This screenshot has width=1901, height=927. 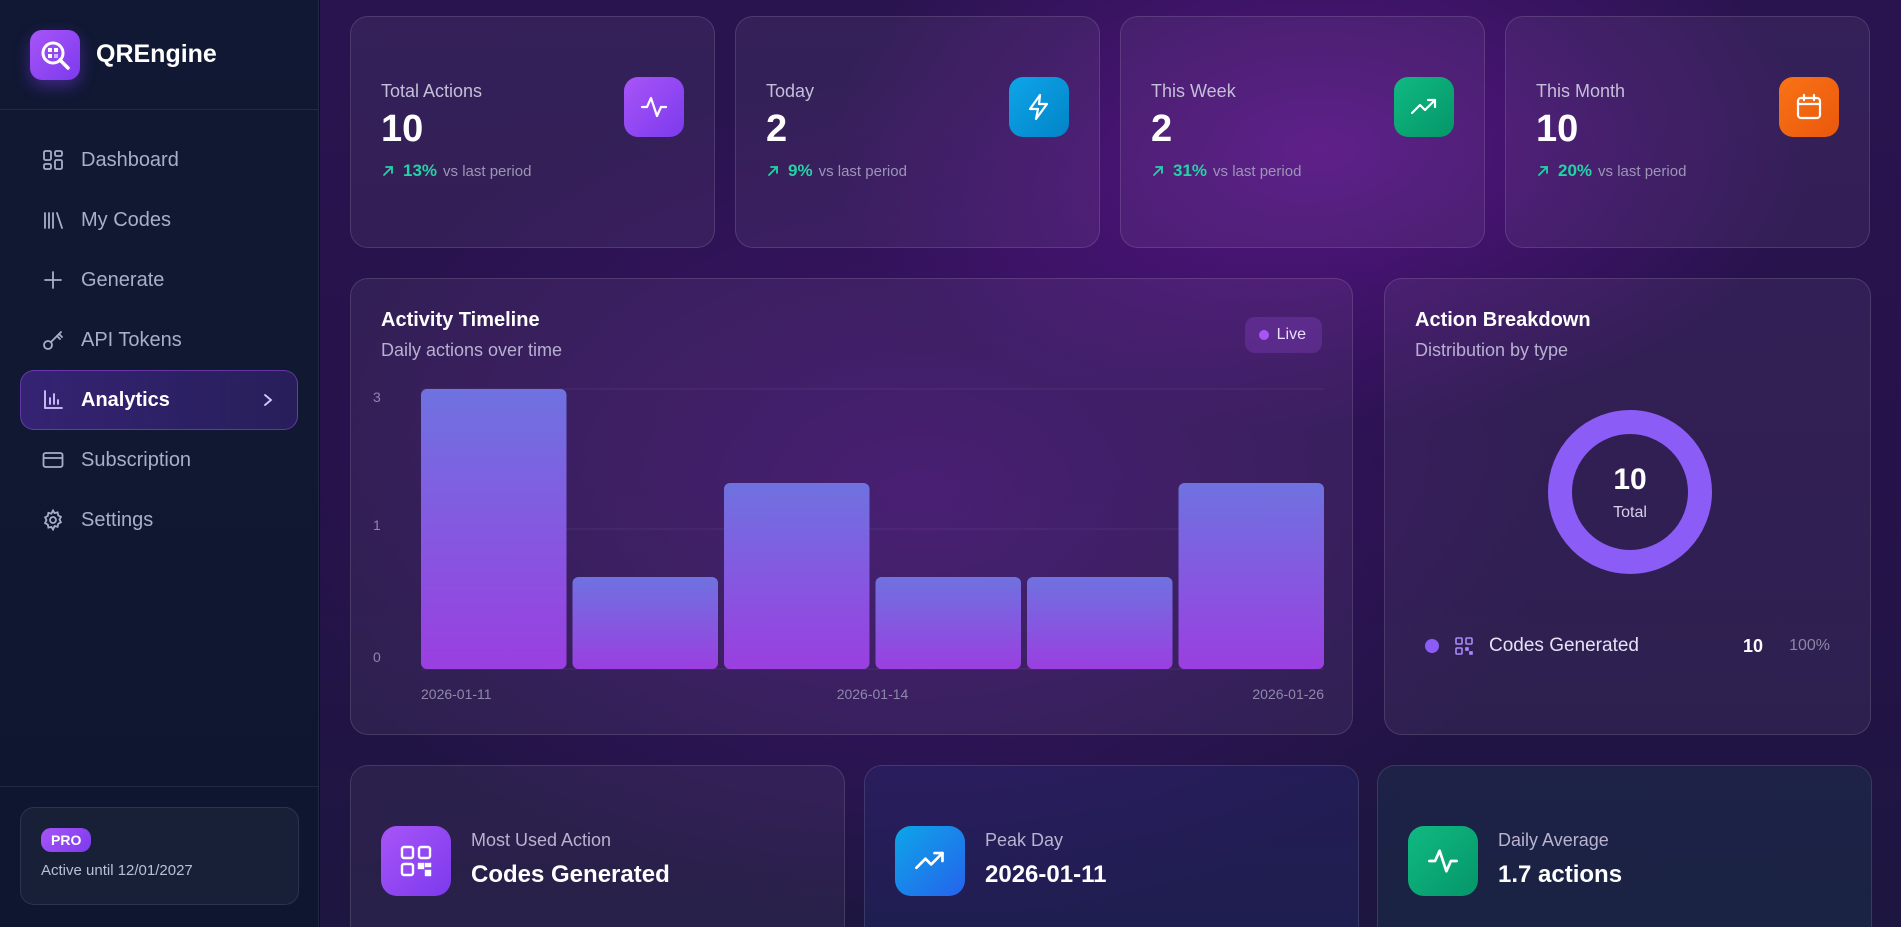 What do you see at coordinates (268, 403) in the screenshot?
I see `chevron-right-icon` at bounding box center [268, 403].